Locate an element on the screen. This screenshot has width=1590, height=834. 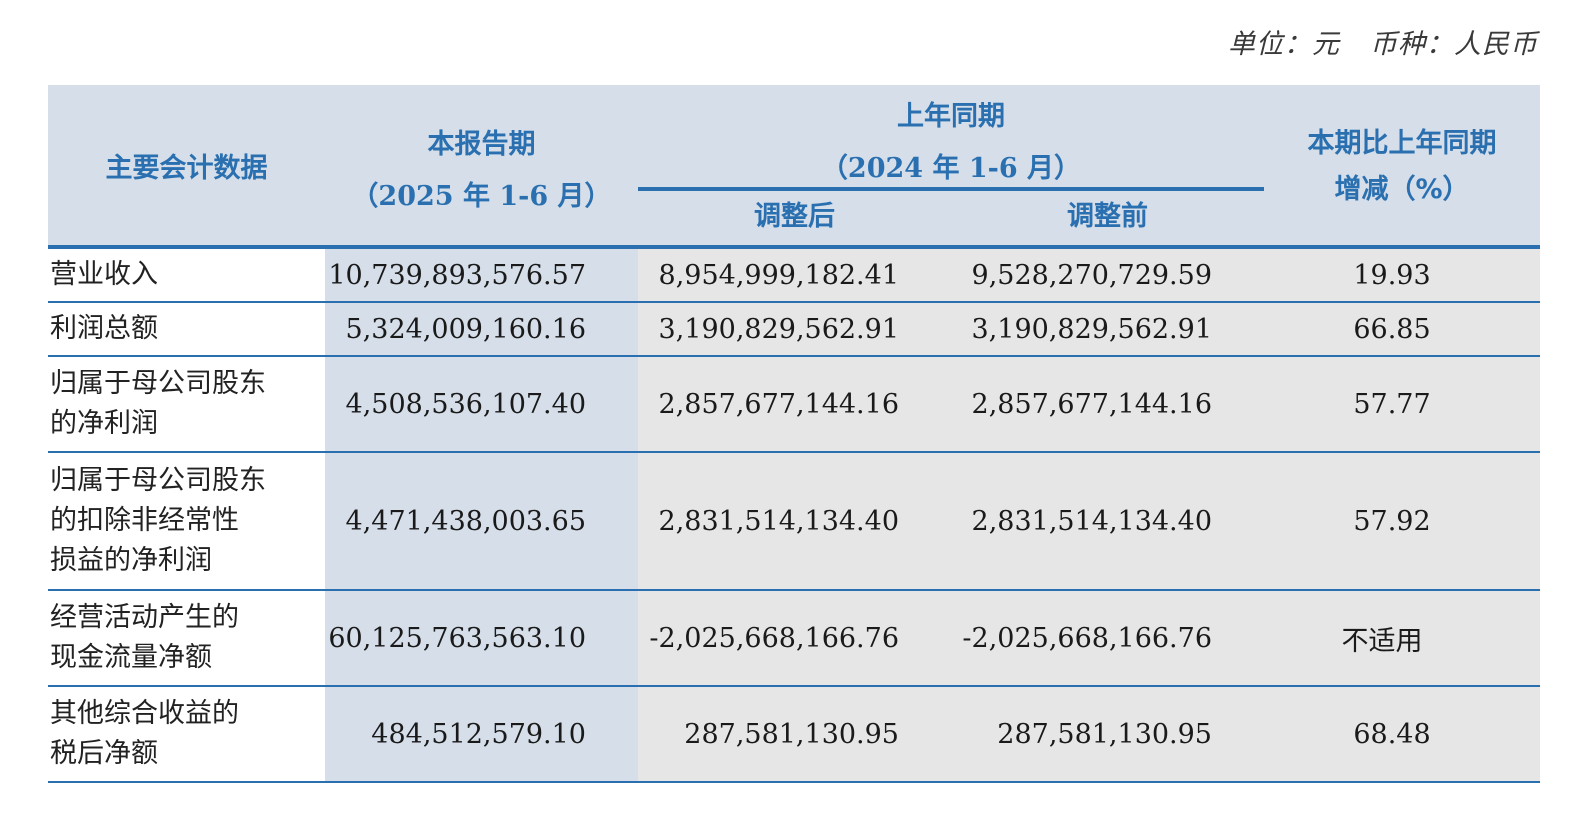
current-value: 5,324,009,160.16 is located at coordinates (481, 329).